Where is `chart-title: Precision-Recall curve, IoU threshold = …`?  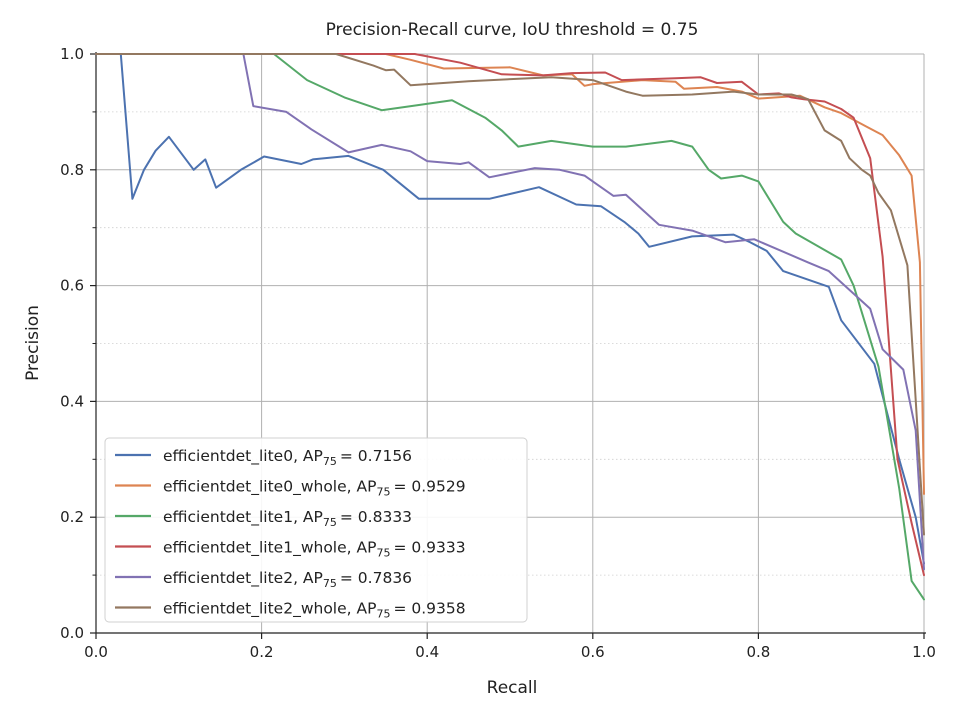 chart-title: Precision-Recall curve, IoU threshold = … is located at coordinates (512, 30).